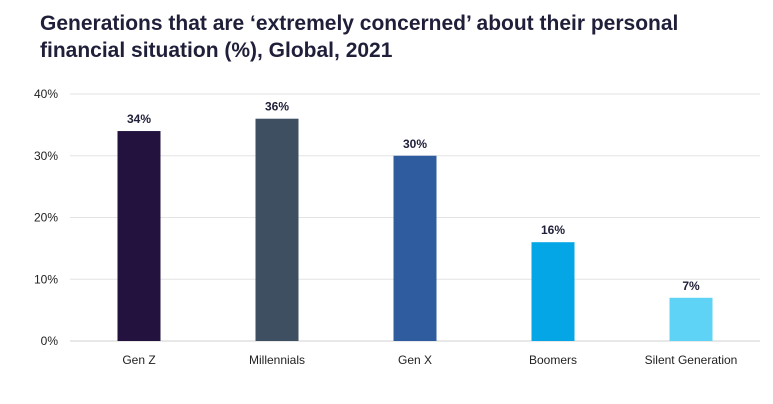 This screenshot has height=404, width=773. Describe the element at coordinates (691, 286) in the screenshot. I see `data-label: 7%` at that location.